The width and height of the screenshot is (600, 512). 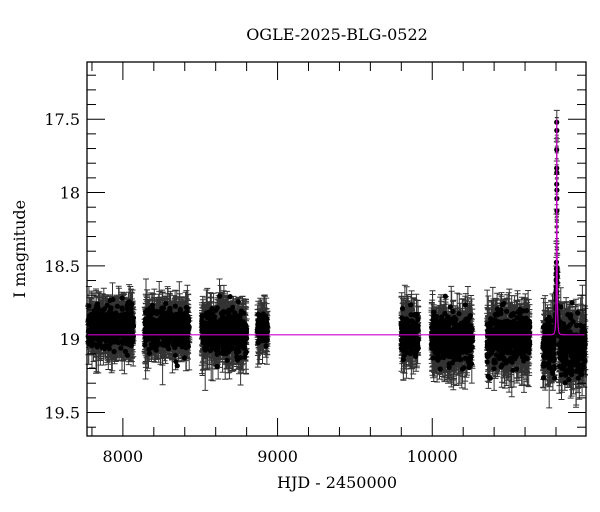 What do you see at coordinates (337, 34) in the screenshot?
I see `chart-title: OGLE-2025-BLG-0522` at bounding box center [337, 34].